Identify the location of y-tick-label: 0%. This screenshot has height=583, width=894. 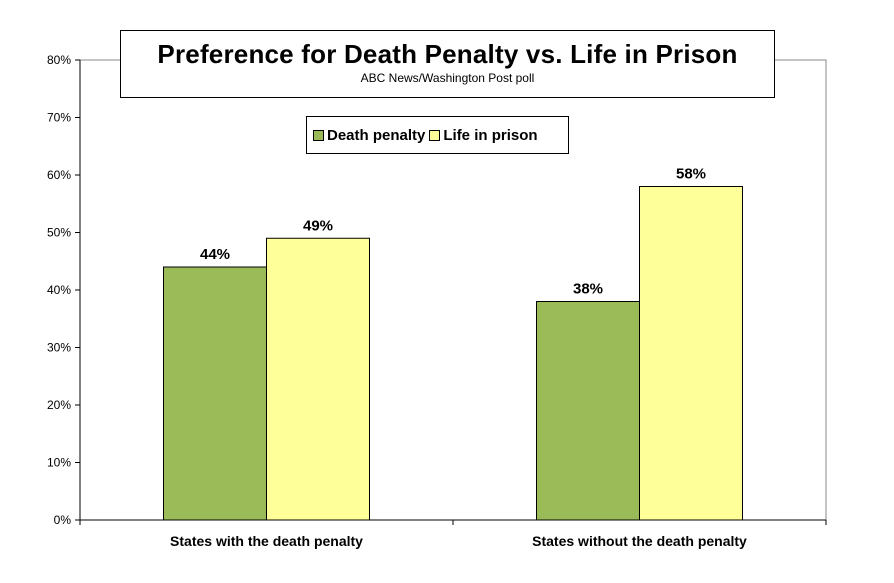
(63, 520).